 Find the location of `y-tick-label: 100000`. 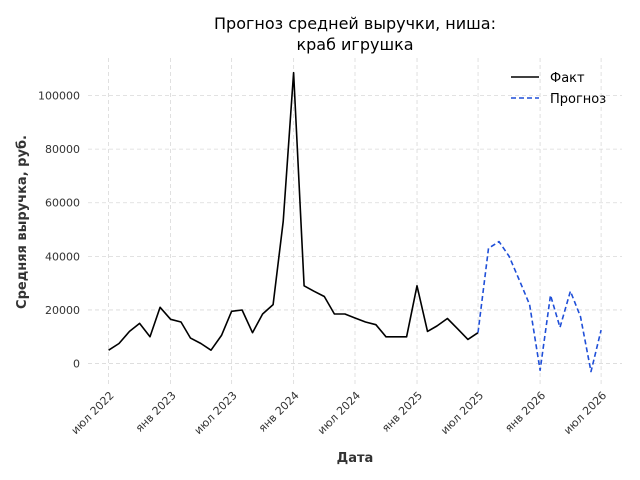

y-tick-label: 100000 is located at coordinates (59, 96).